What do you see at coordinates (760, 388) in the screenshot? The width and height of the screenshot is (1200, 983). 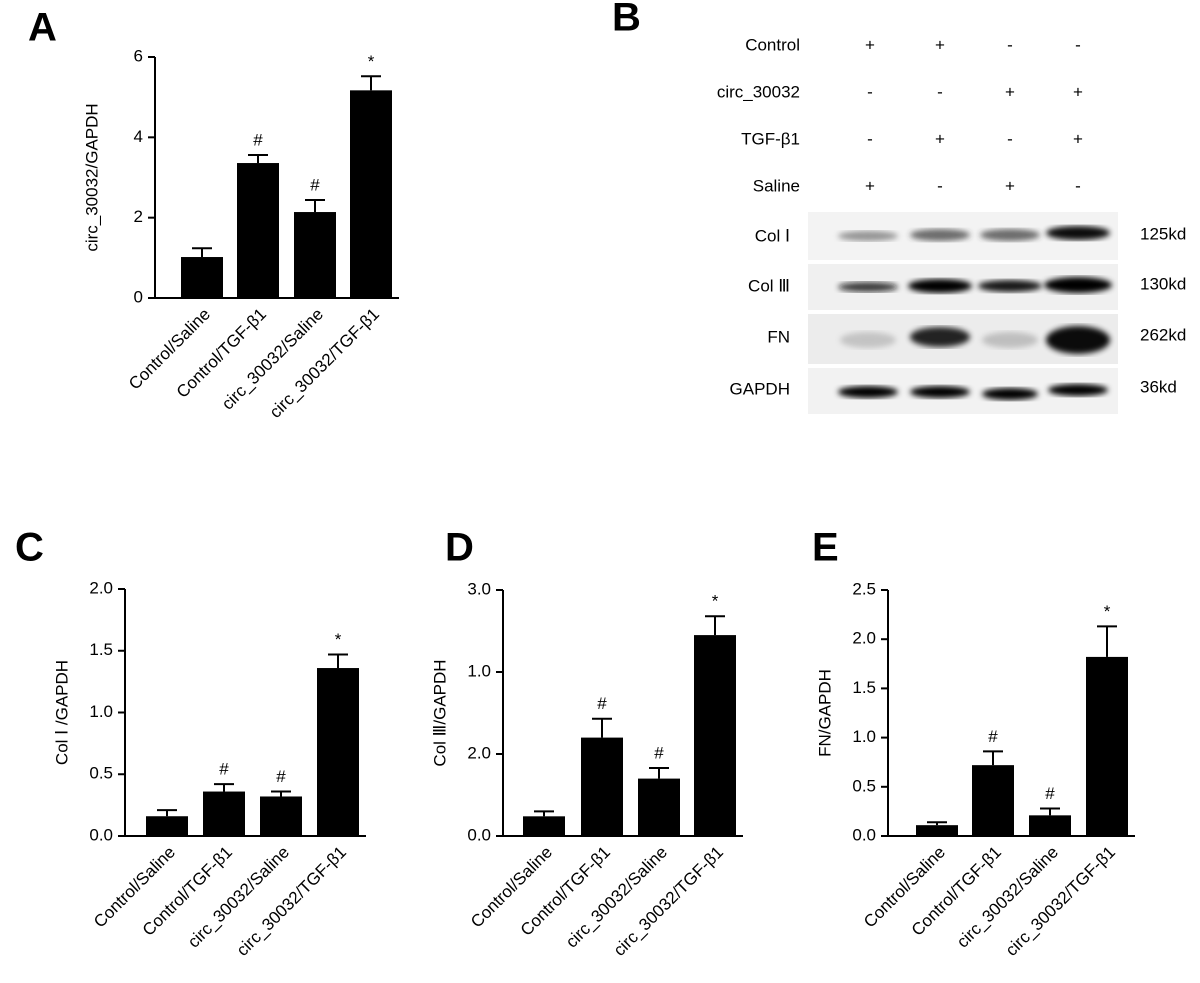 I see `band-label: GAPDH` at bounding box center [760, 388].